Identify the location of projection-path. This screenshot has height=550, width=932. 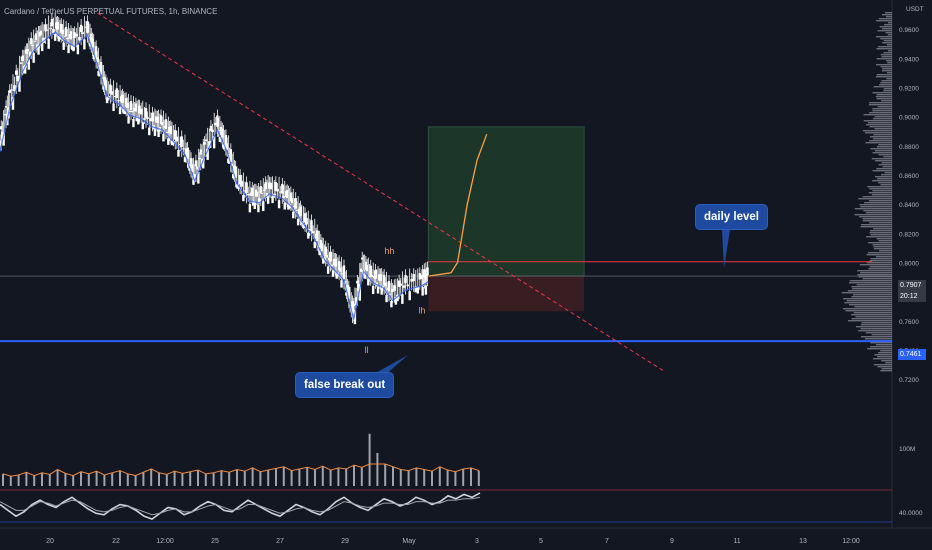
(458, 205).